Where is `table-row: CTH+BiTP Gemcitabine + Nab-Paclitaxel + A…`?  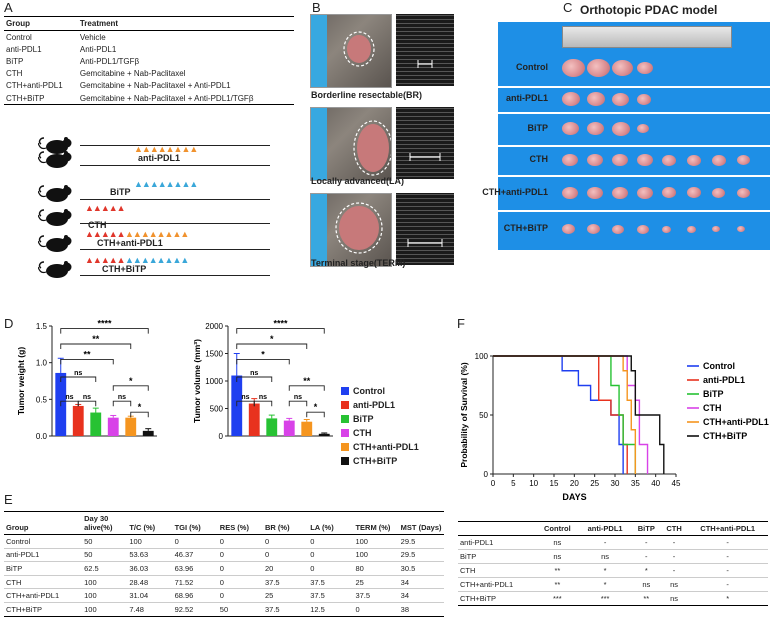 table-row: CTH+BiTP Gemcitabine + Nab-Paclitaxel + A… is located at coordinates (149, 98).